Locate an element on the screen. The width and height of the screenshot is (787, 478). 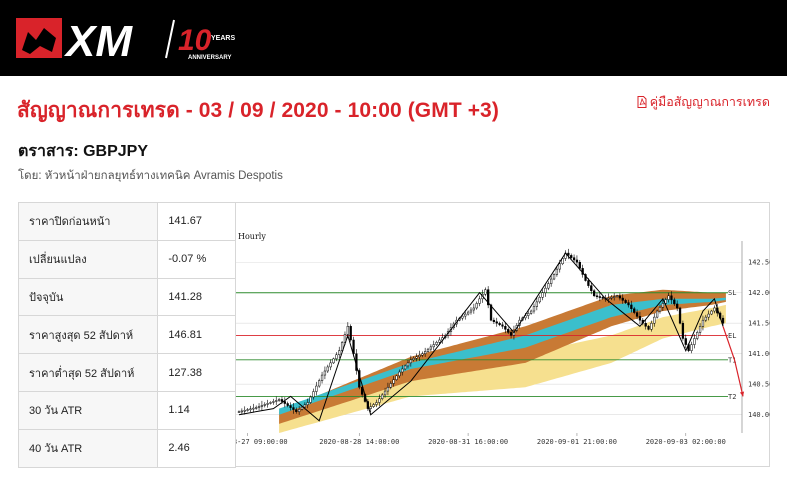
xm-anniversary-logo: XM 10 YEARS ANNIVERSARY is located at coordinates (131, 38).